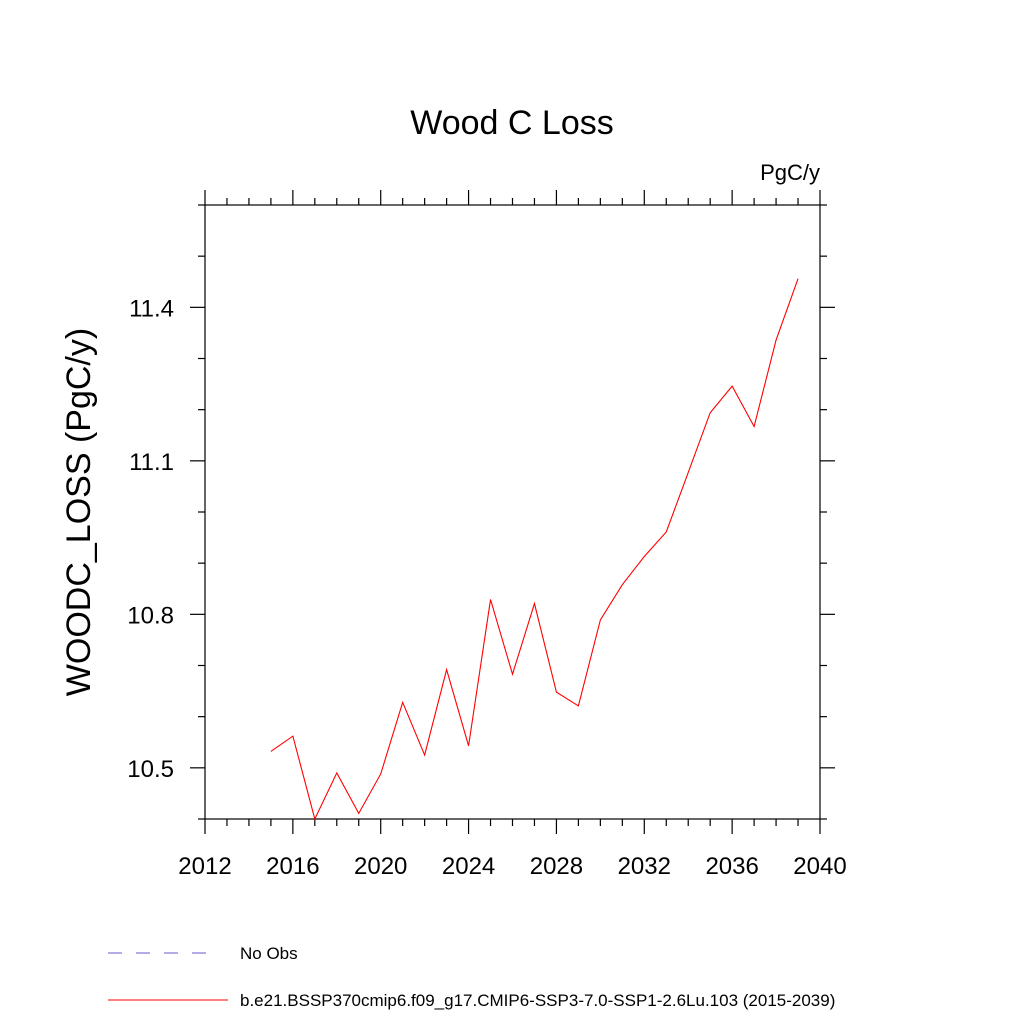  Describe the element at coordinates (151, 462) in the screenshot. I see `y-tick-label: 11.1` at that location.